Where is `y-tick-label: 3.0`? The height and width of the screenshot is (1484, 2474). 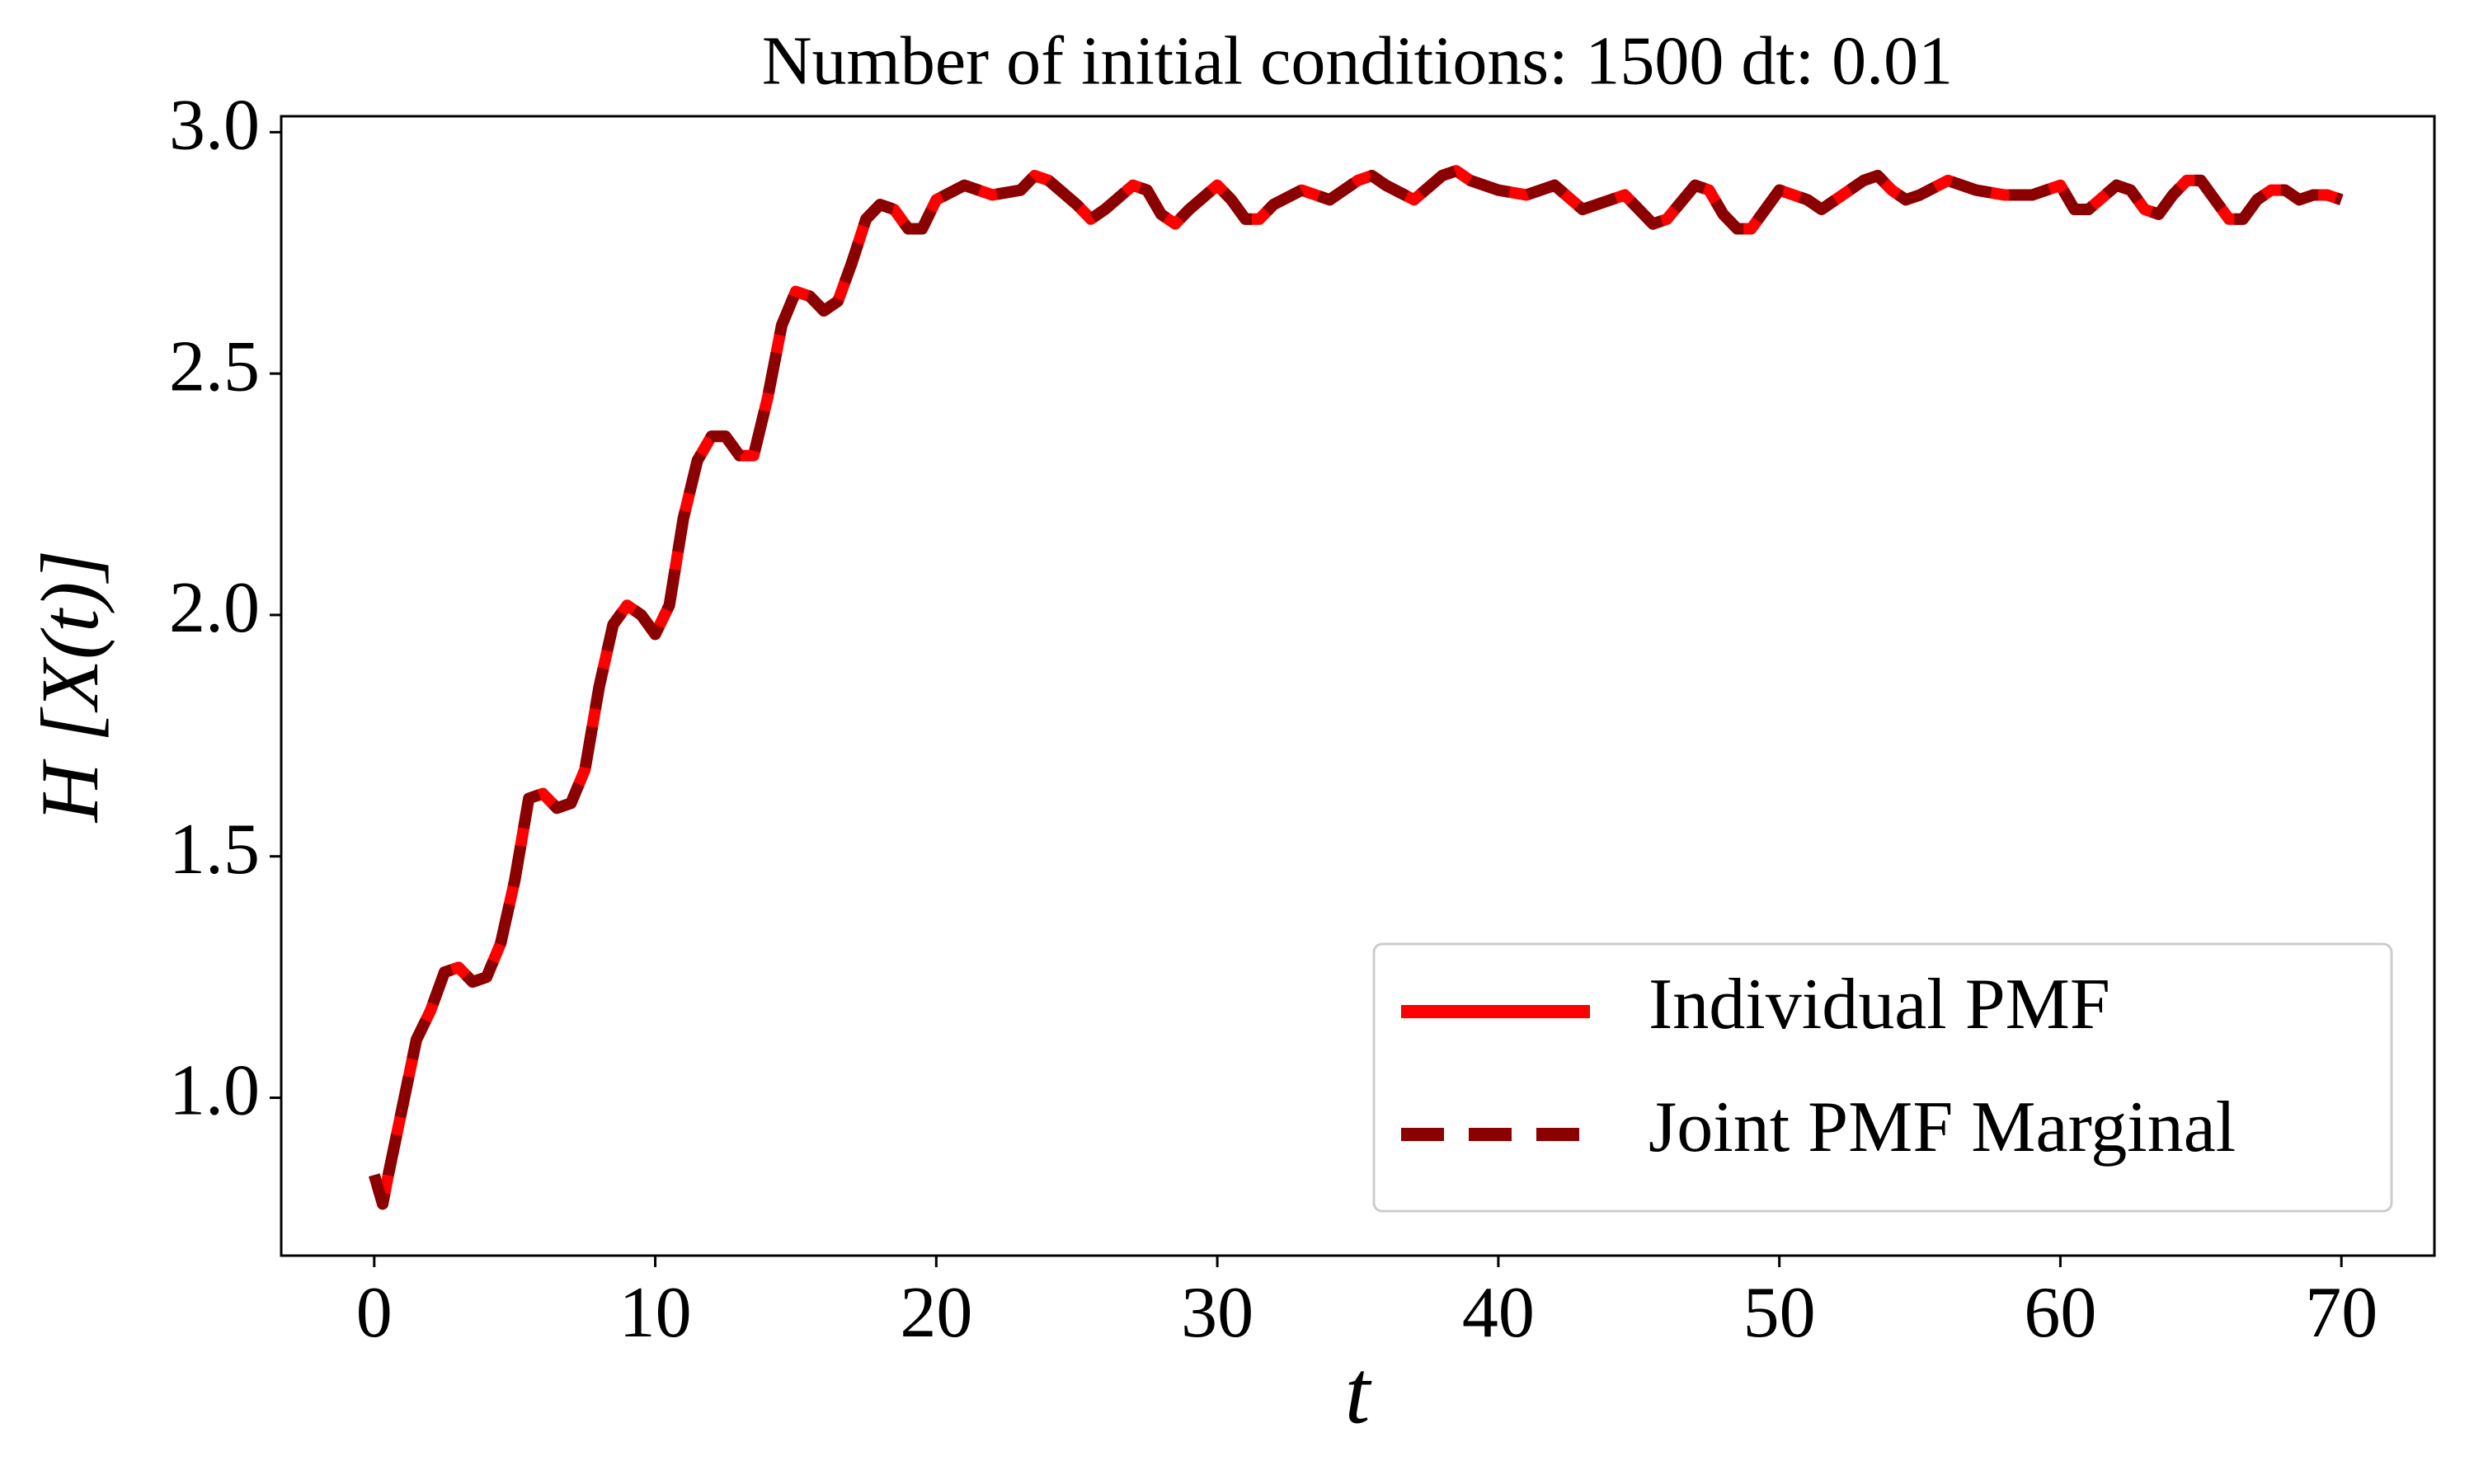 y-tick-label: 3.0 is located at coordinates (214, 126).